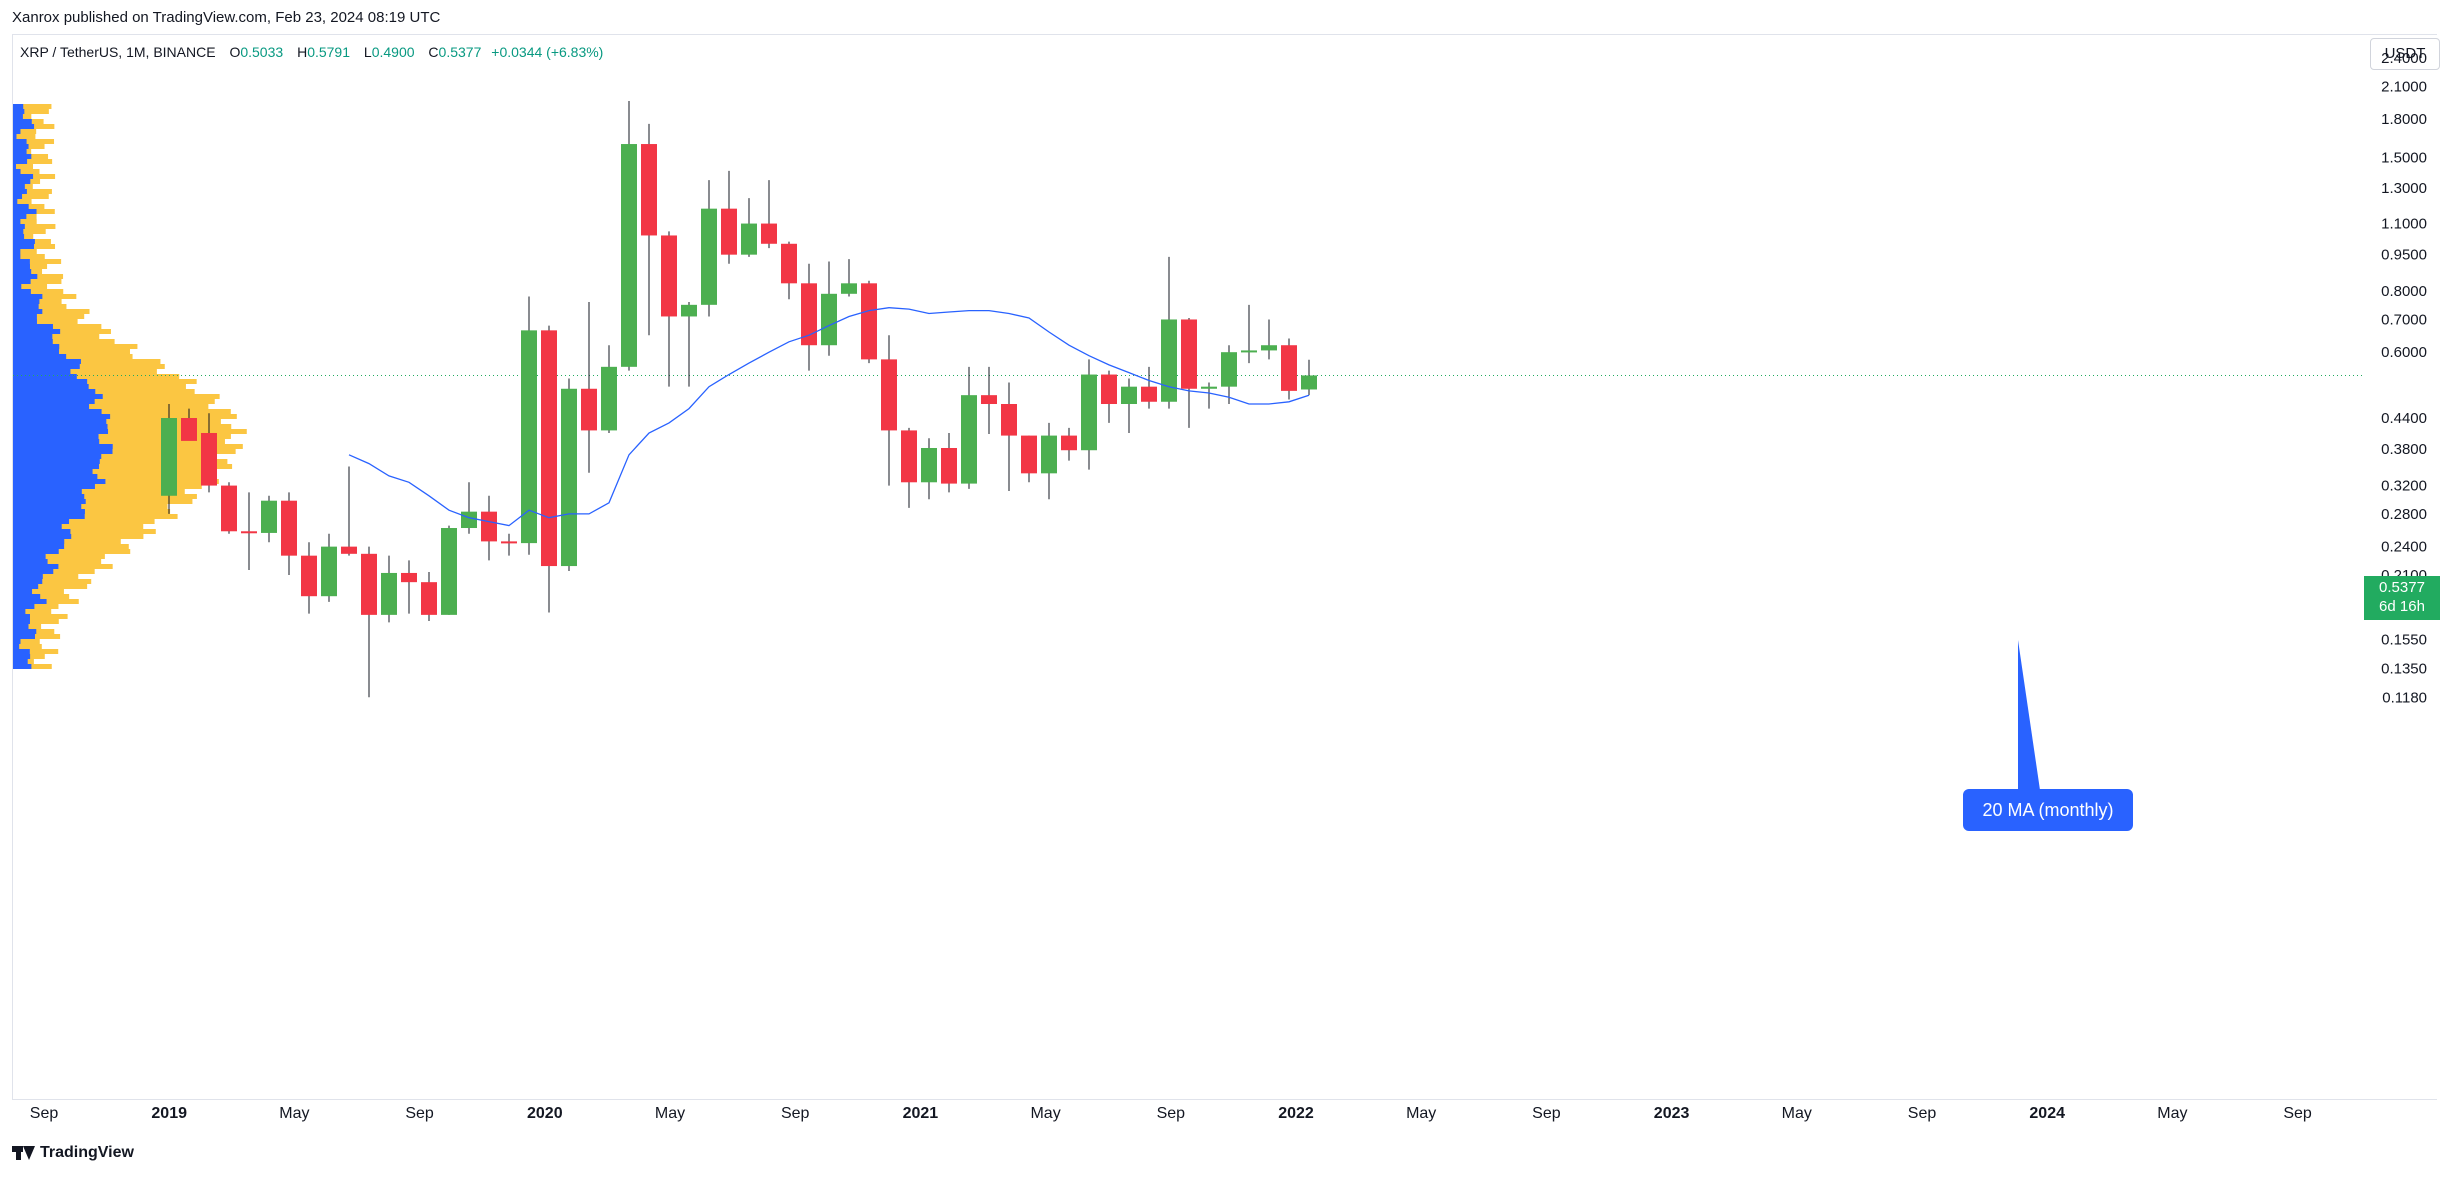 The image size is (2454, 1177). Describe the element at coordinates (2404, 418) in the screenshot. I see `y-tick-label: 0.4400` at that location.